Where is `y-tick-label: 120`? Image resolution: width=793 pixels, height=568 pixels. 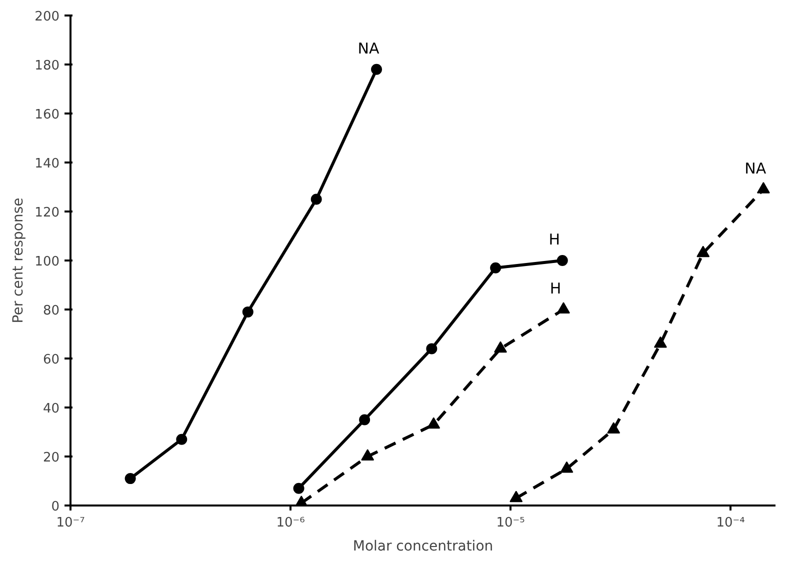 y-tick-label: 120 is located at coordinates (47, 213).